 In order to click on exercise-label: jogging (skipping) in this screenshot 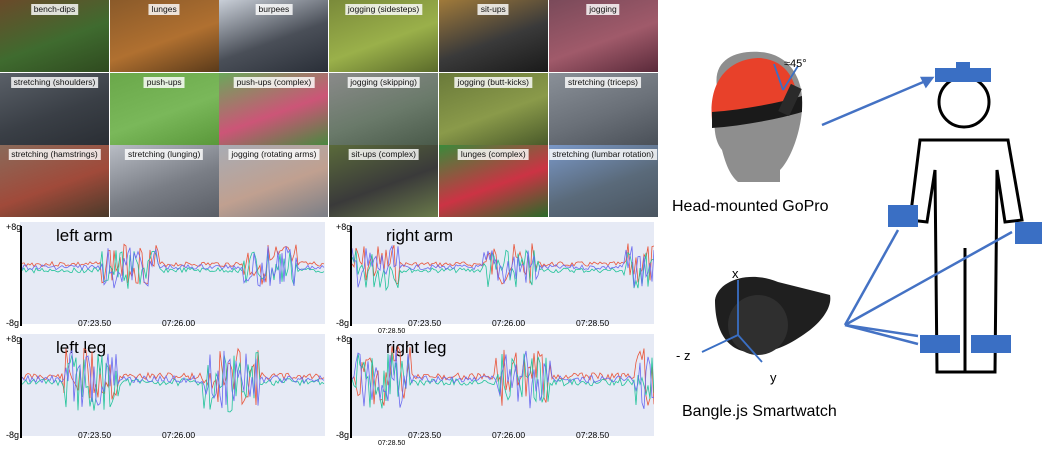, I will do `click(383, 82)`.